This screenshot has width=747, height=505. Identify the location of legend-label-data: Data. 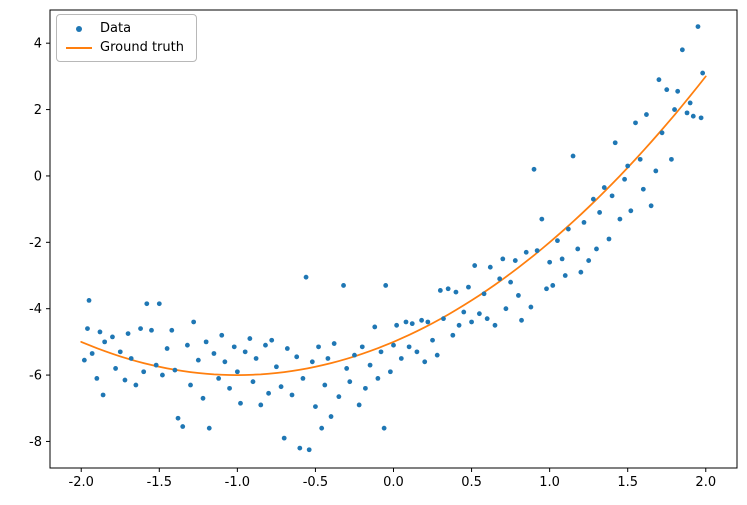
(116, 28).